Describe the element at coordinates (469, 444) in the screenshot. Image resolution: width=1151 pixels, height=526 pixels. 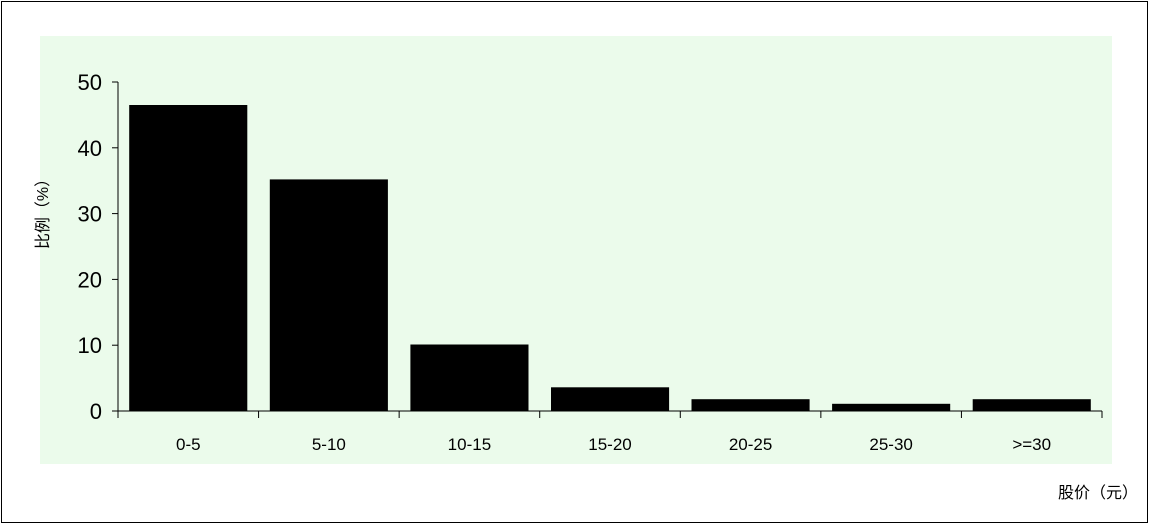
I see `x-tick-label-10-15: 10-15` at that location.